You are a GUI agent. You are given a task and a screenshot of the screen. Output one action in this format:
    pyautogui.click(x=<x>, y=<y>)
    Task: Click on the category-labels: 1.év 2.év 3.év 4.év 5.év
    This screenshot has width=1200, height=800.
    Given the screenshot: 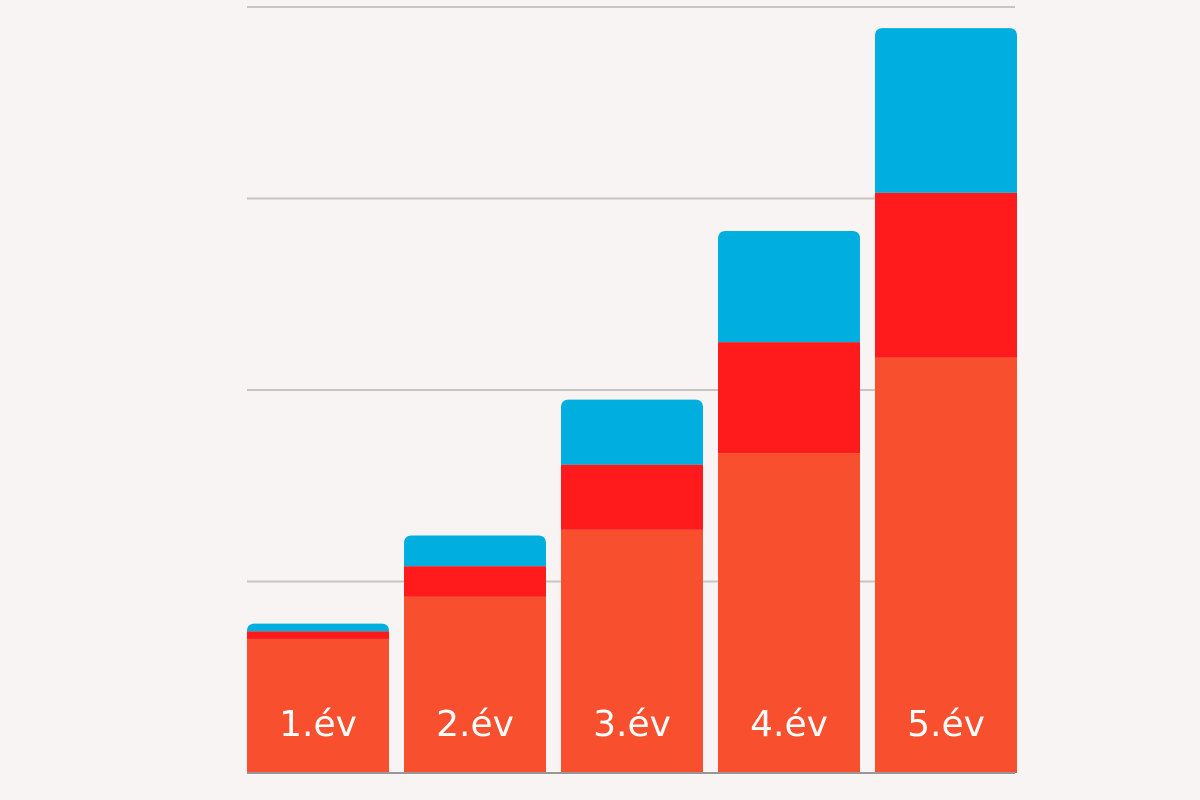 What is the action you would take?
    pyautogui.click(x=632, y=724)
    